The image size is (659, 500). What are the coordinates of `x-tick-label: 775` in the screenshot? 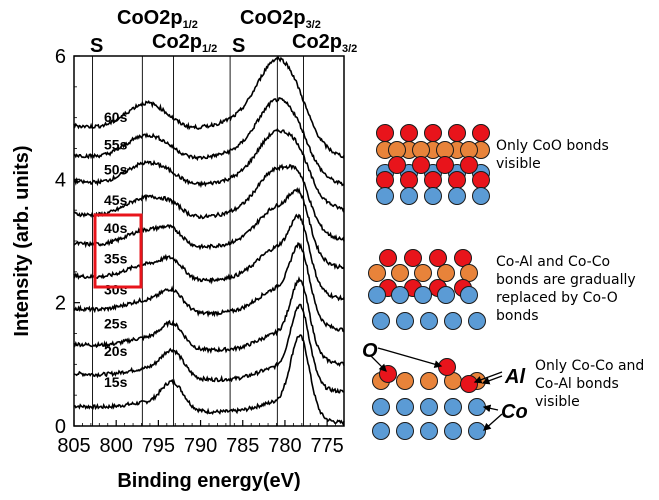 It's located at (326, 446).